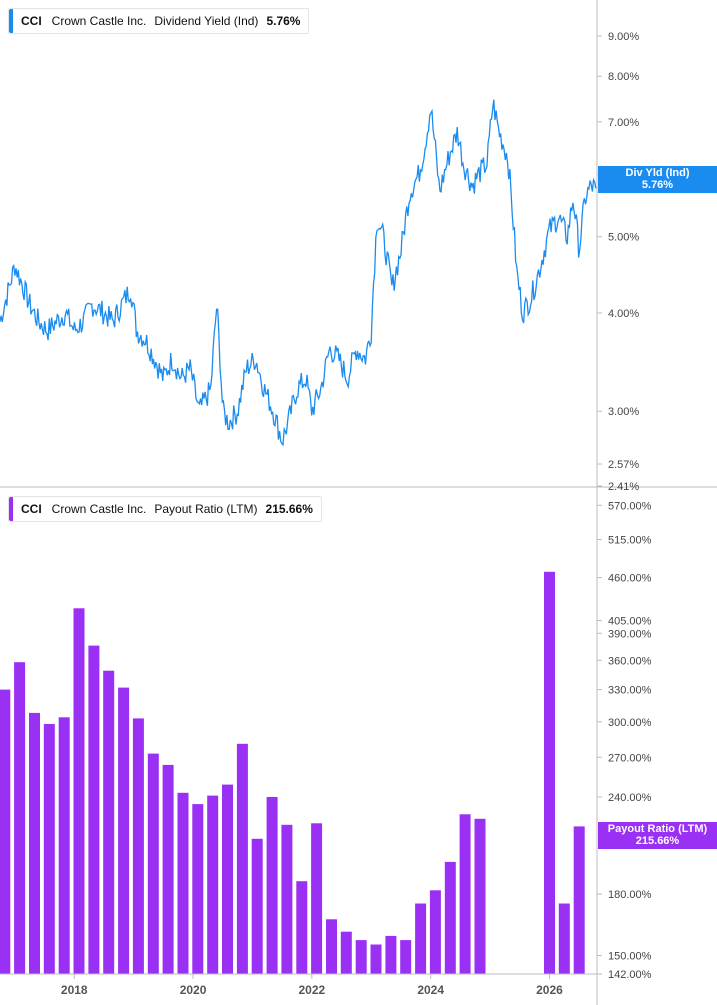 This screenshot has width=717, height=1005. What do you see at coordinates (206, 21) in the screenshot?
I see `top-legend-metric: Dividend Yield (Ind)` at bounding box center [206, 21].